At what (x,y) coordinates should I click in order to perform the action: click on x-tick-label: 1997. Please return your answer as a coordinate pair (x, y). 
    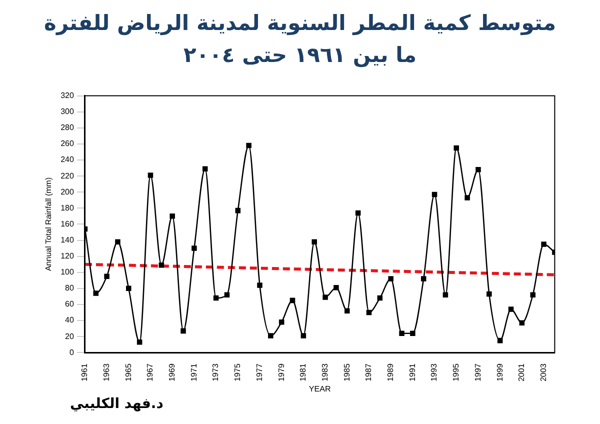
    Looking at the image, I should click on (477, 372).